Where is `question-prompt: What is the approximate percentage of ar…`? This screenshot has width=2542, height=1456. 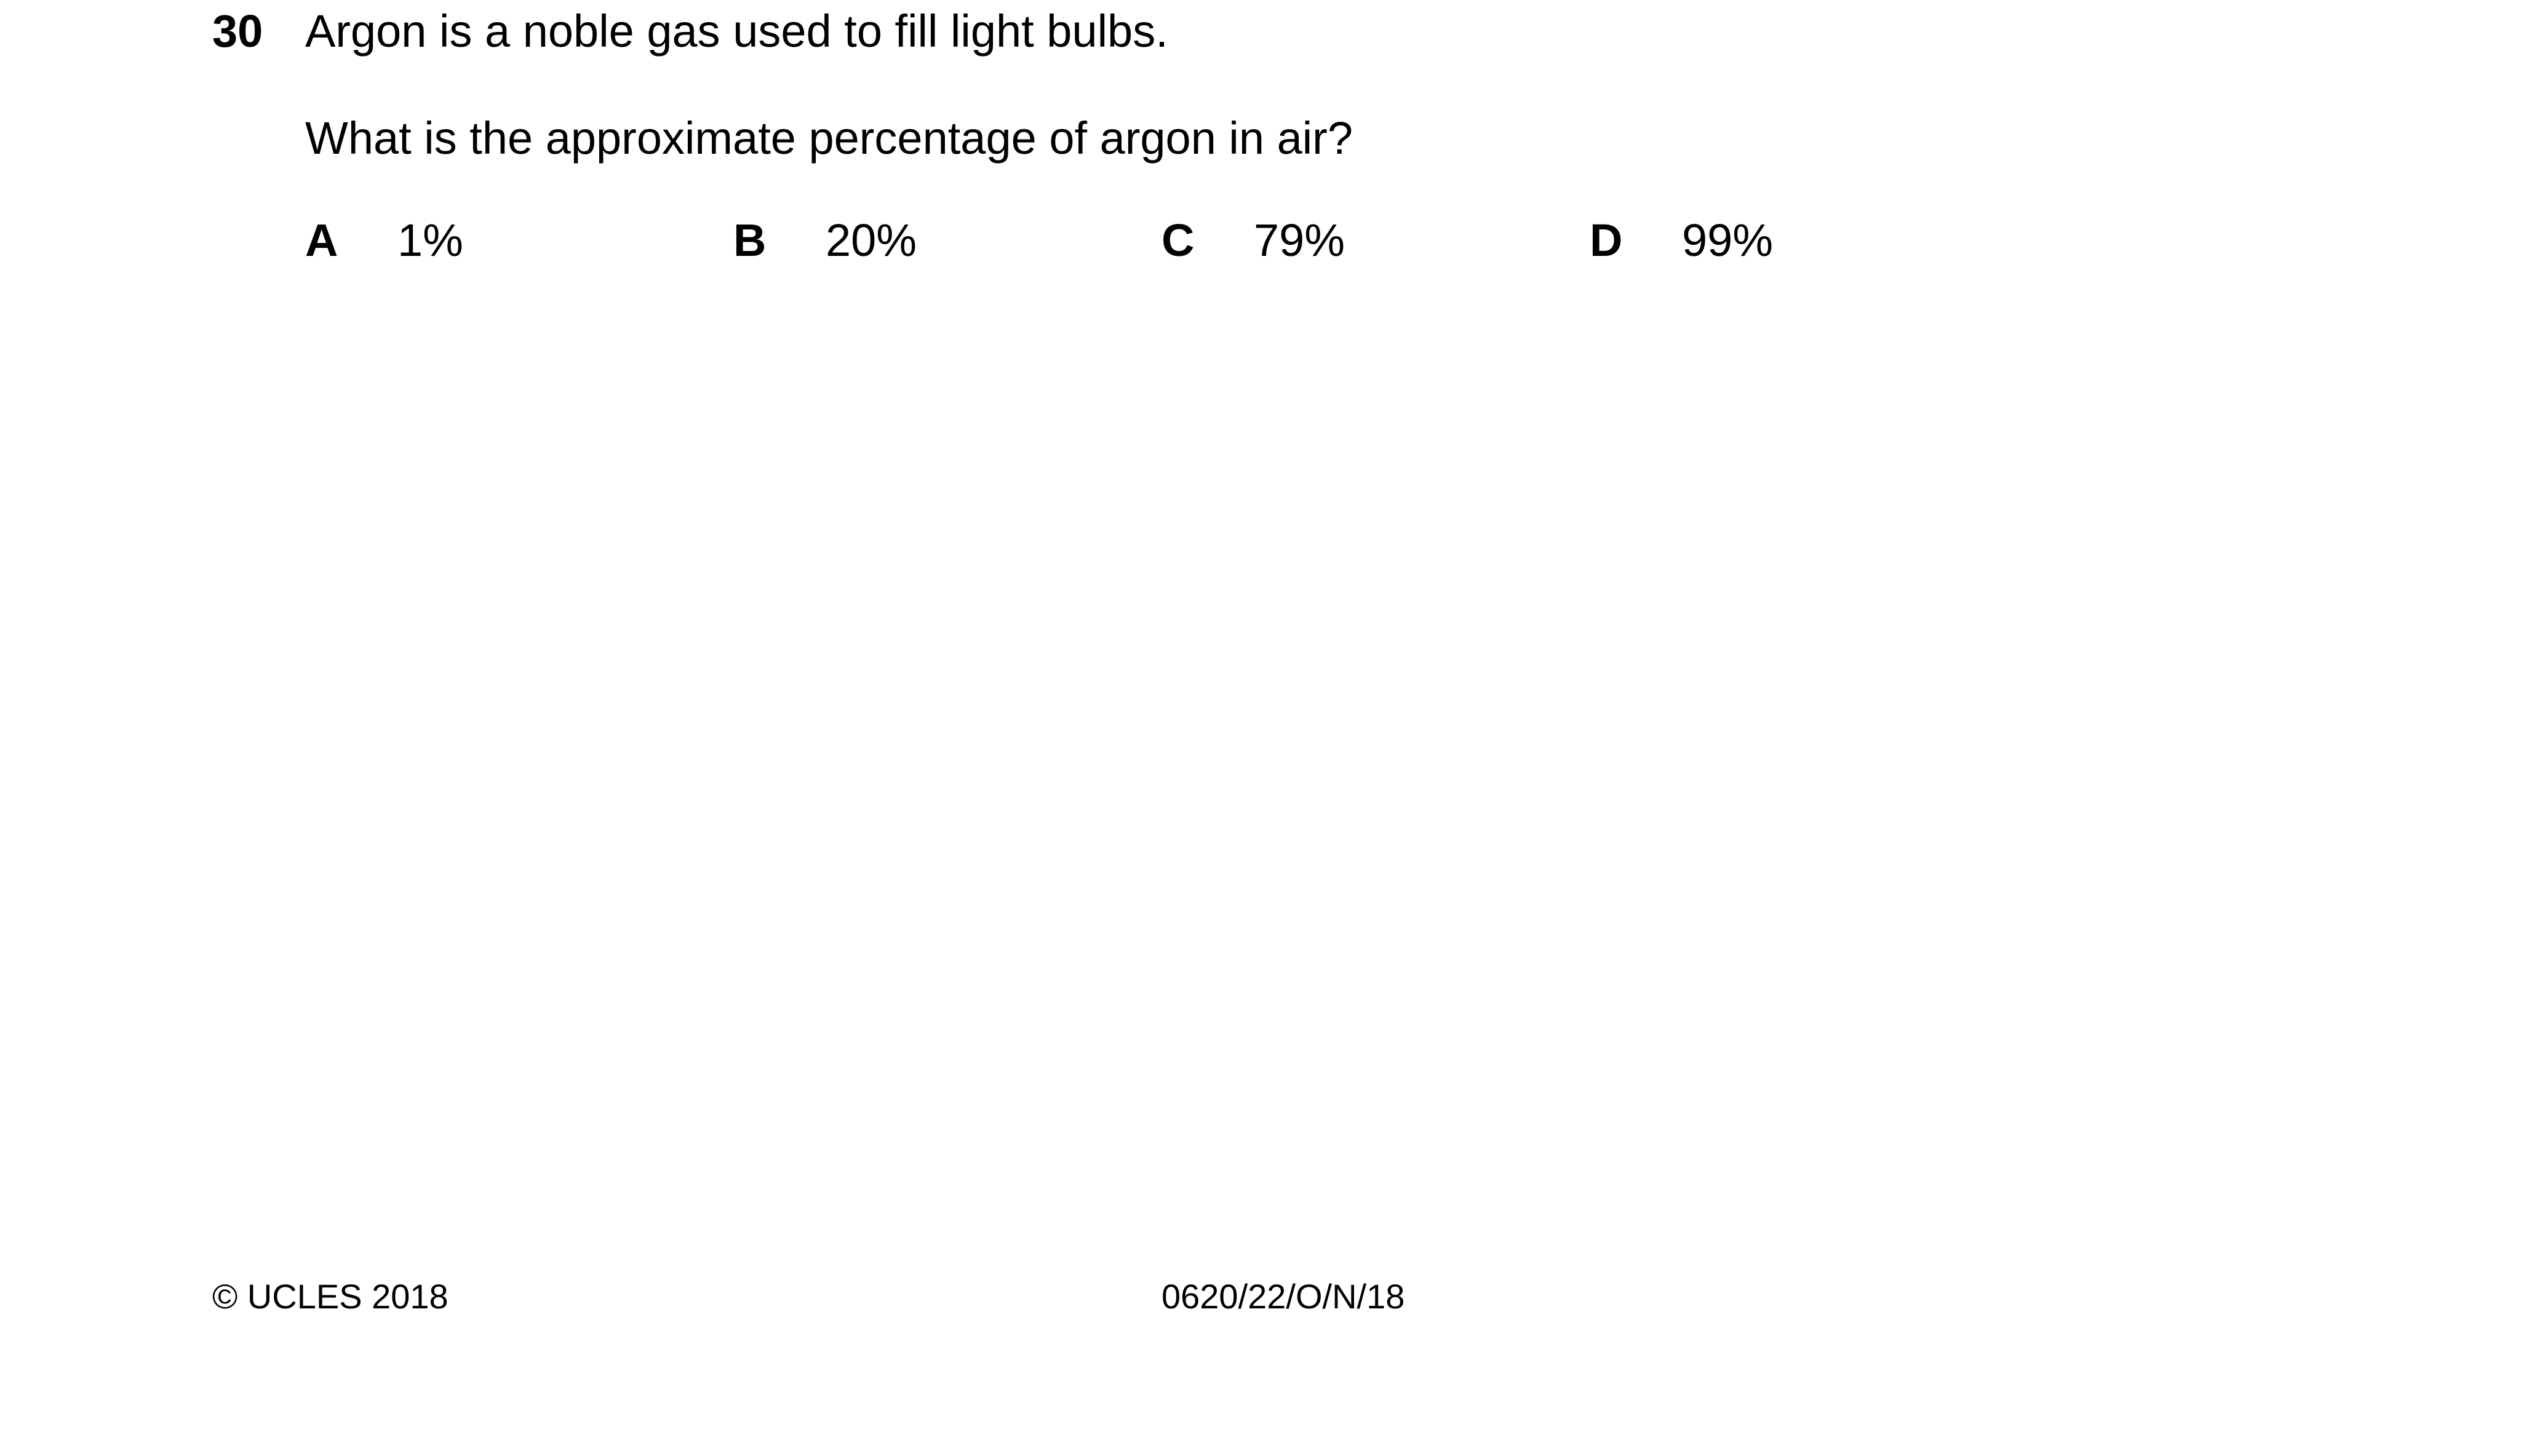
question-prompt: What is the approximate percentage of ar… is located at coordinates (829, 139).